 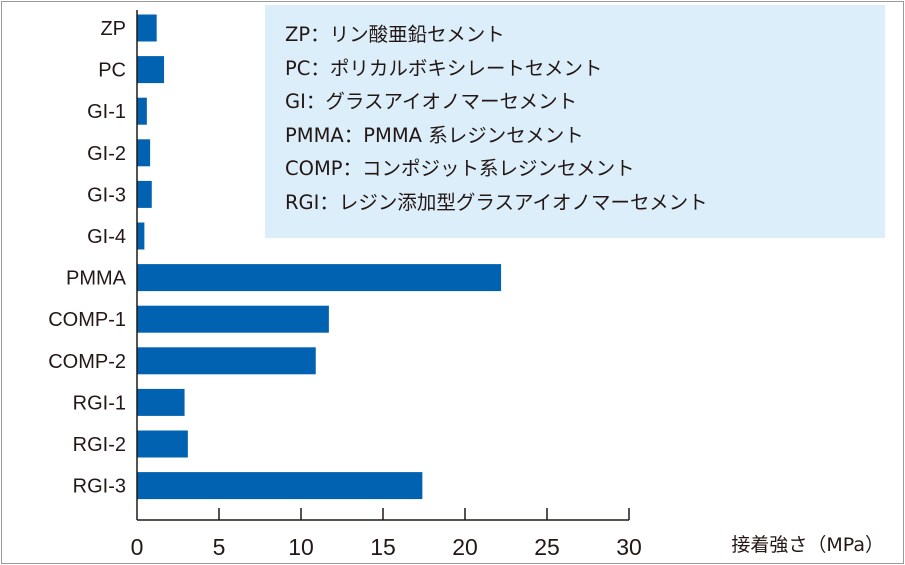 I want to click on x-tick-label: 25, so click(x=547, y=547).